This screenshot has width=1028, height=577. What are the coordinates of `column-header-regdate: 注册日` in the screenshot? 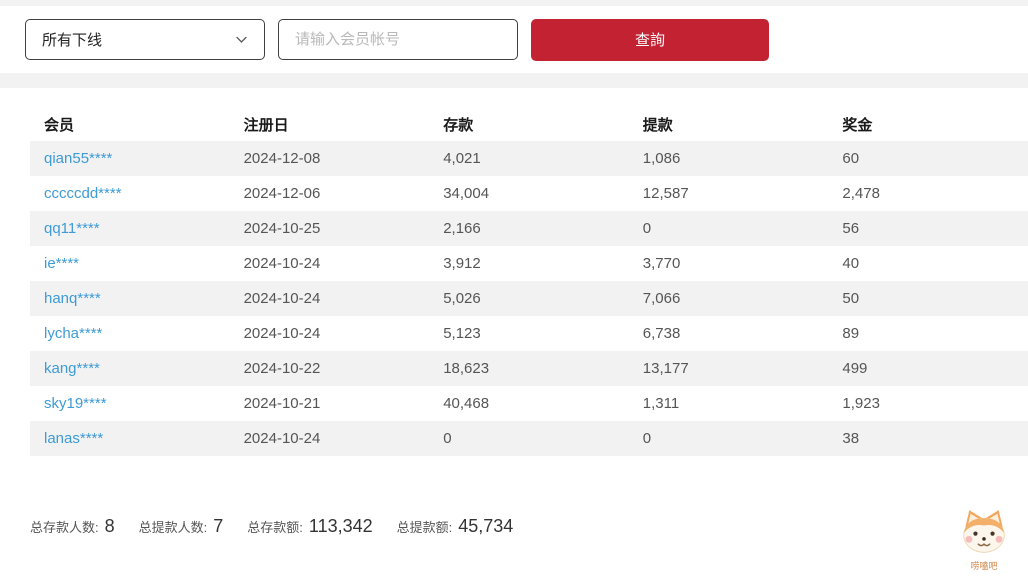 It's located at (266, 125).